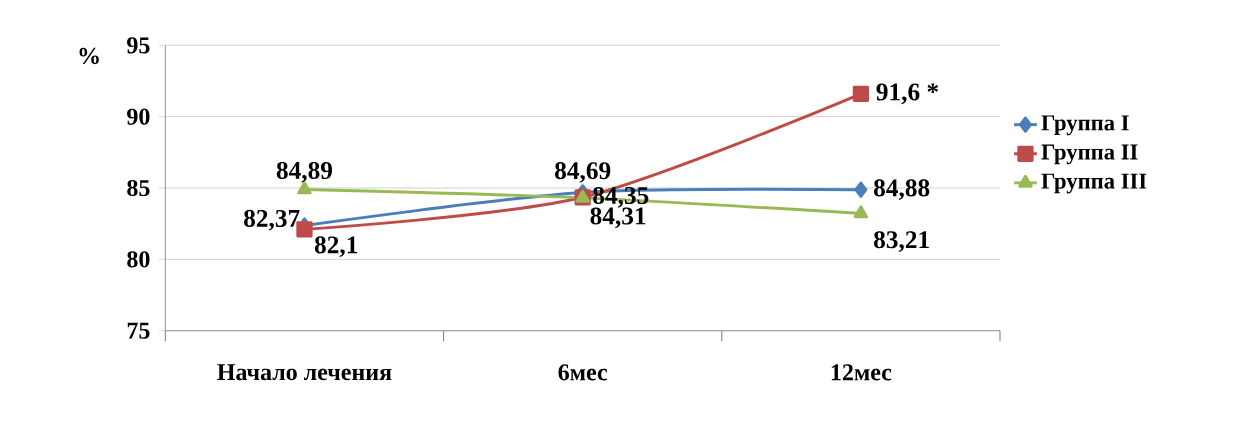 The image size is (1252, 421). What do you see at coordinates (138, 45) in the screenshot?
I see `y-tick-label: 95` at bounding box center [138, 45].